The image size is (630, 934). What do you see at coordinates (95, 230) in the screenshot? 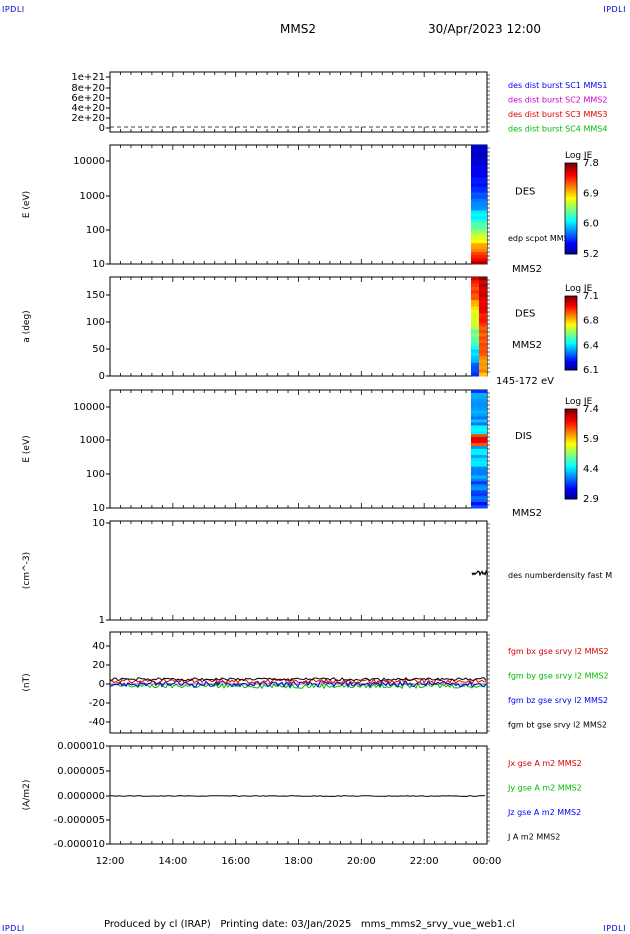
I see `y-tick-label: 100` at bounding box center [95, 230].